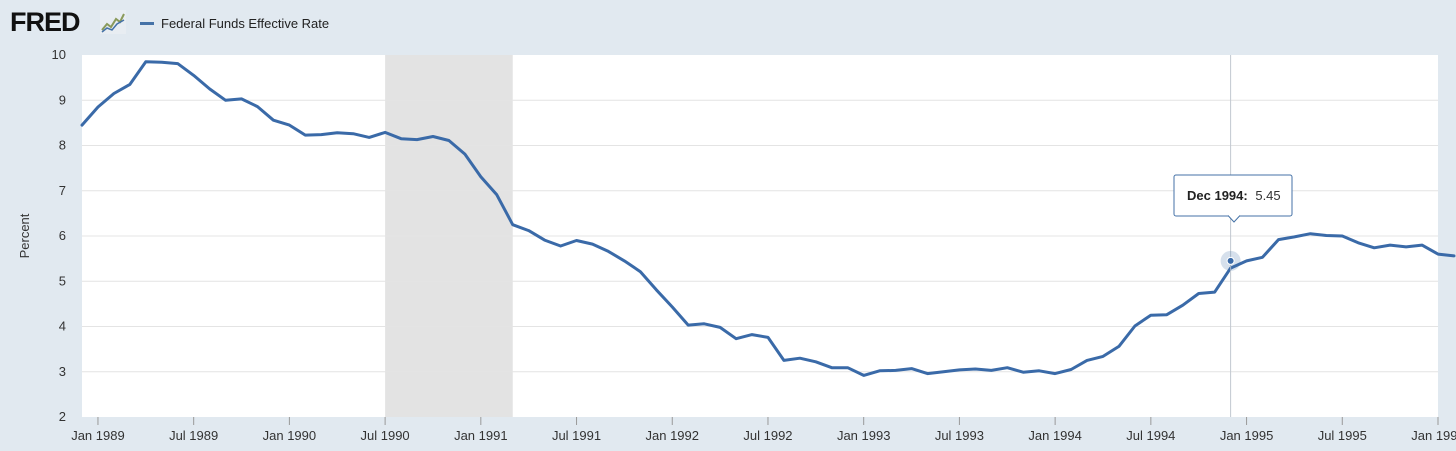  What do you see at coordinates (113, 22) in the screenshot?
I see `line-chart-icon` at bounding box center [113, 22].